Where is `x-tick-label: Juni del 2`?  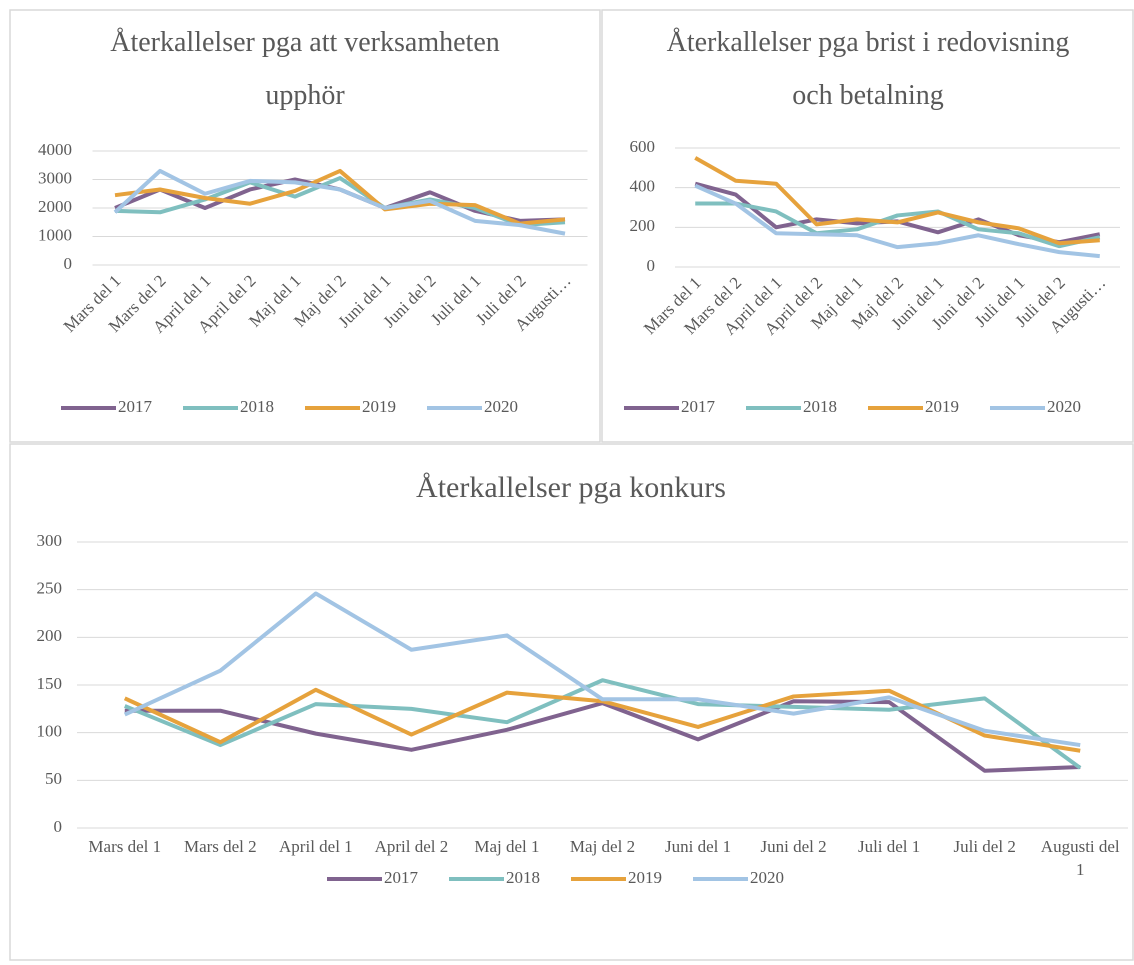
x-tick-label: Juni del 2 is located at coordinates (794, 846).